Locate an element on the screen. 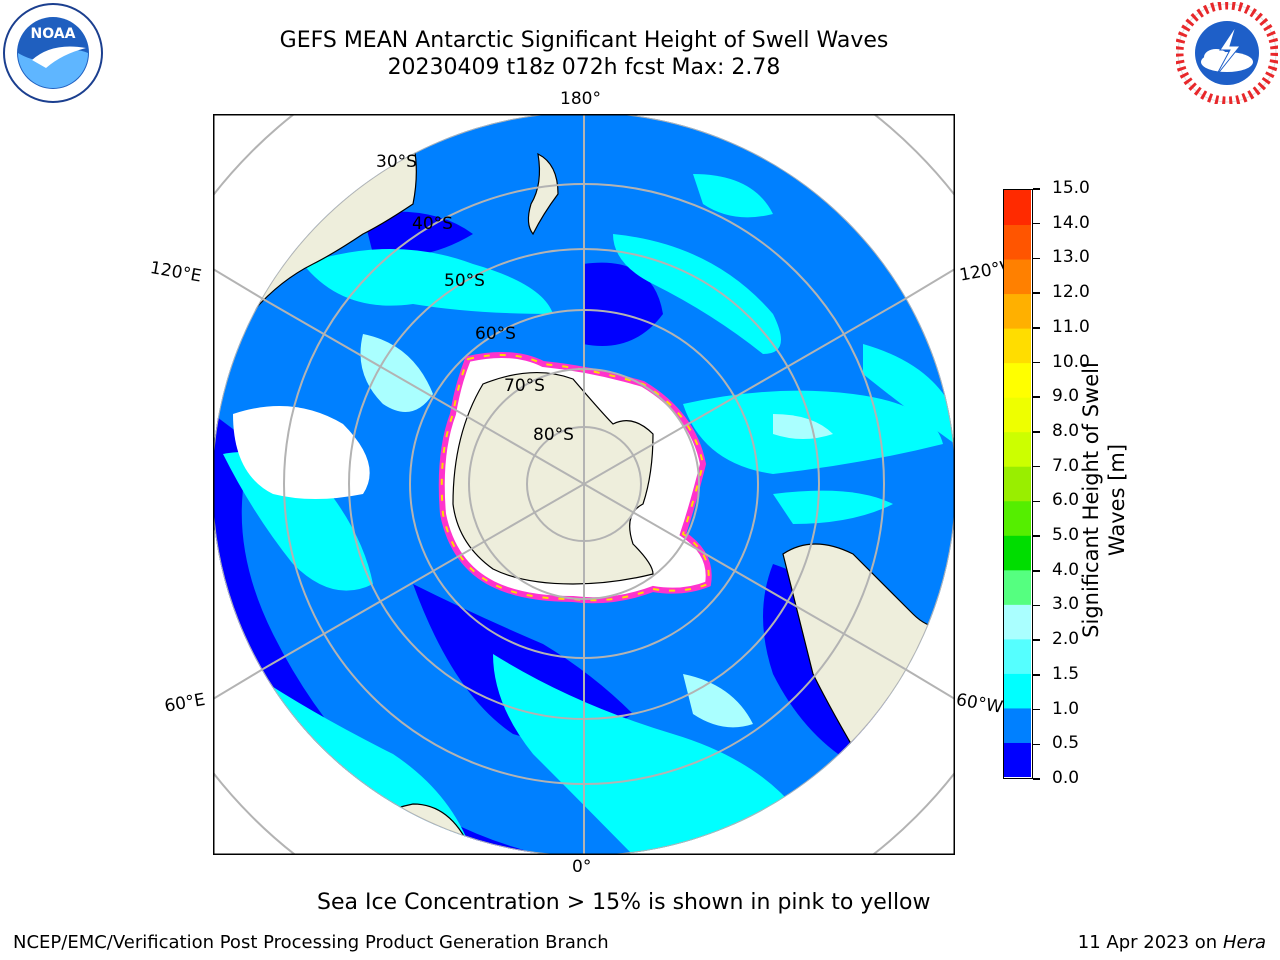  footer-date-text: 11 Apr 2023 on is located at coordinates (1150, 942).